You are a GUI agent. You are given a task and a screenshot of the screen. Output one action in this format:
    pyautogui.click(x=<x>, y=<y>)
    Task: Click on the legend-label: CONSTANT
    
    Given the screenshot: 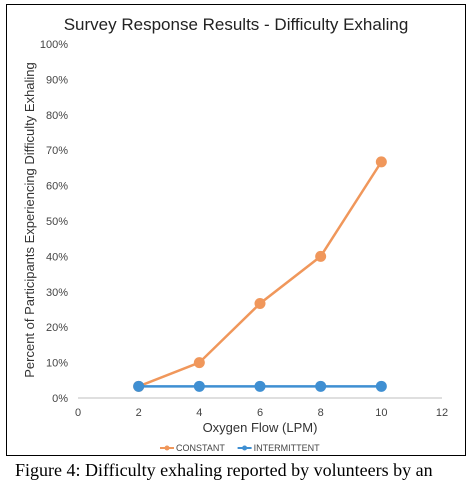 What is the action you would take?
    pyautogui.click(x=200, y=448)
    